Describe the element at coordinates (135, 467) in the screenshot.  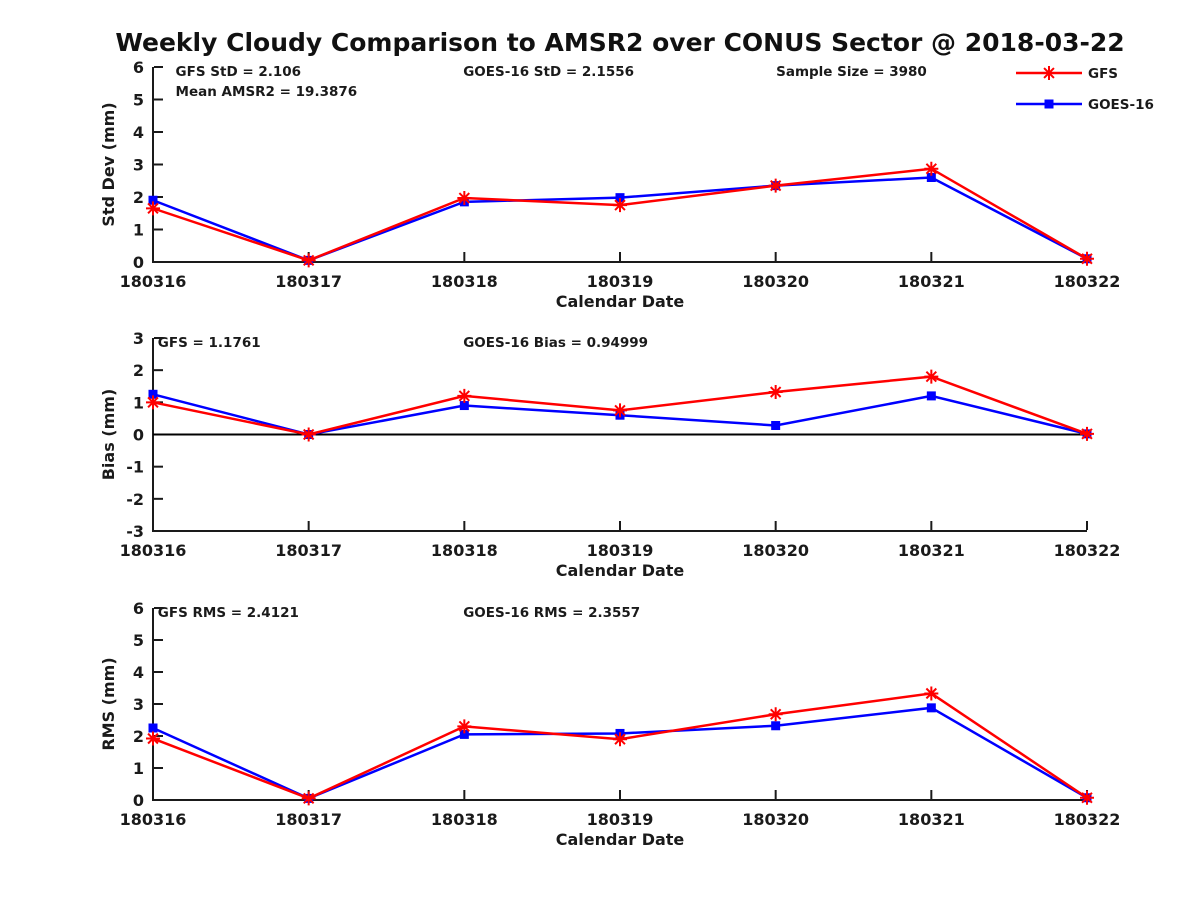
I see `y-tick-label: -1` at that location.